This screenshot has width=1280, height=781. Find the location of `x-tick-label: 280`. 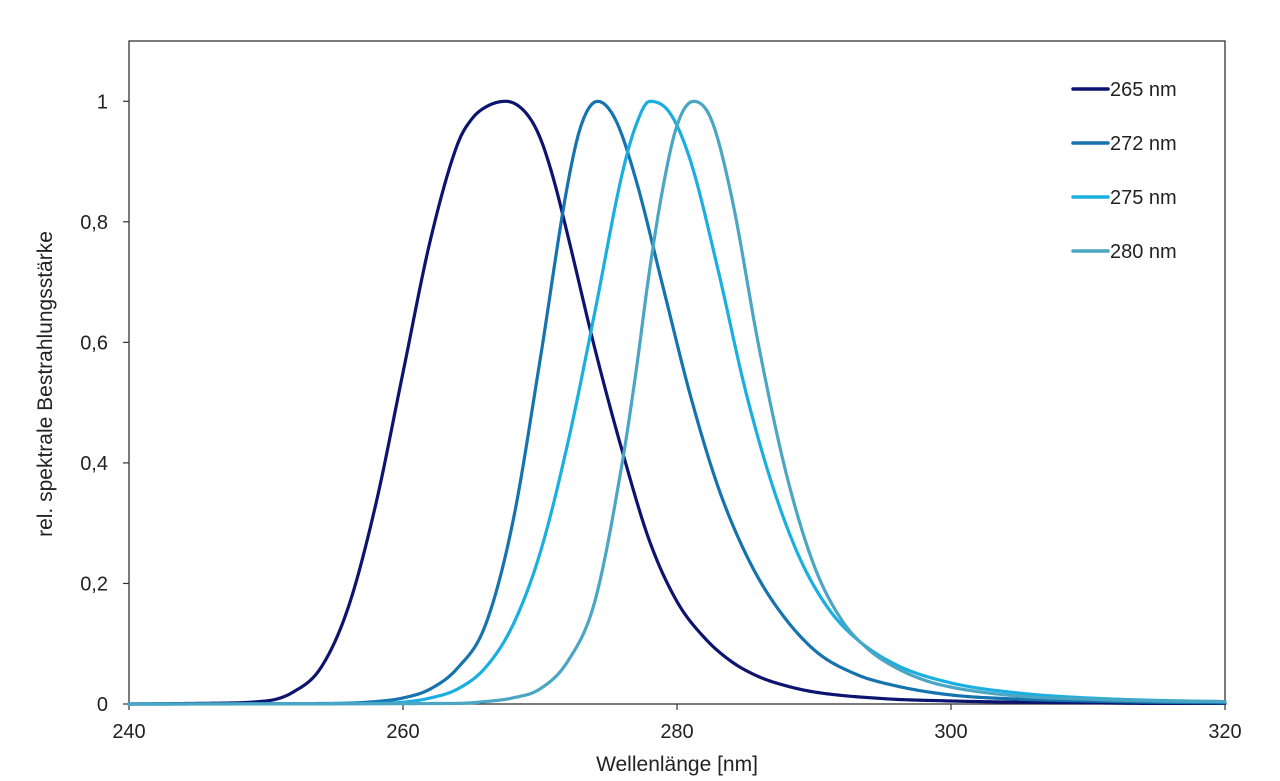

x-tick-label: 280 is located at coordinates (676, 732).